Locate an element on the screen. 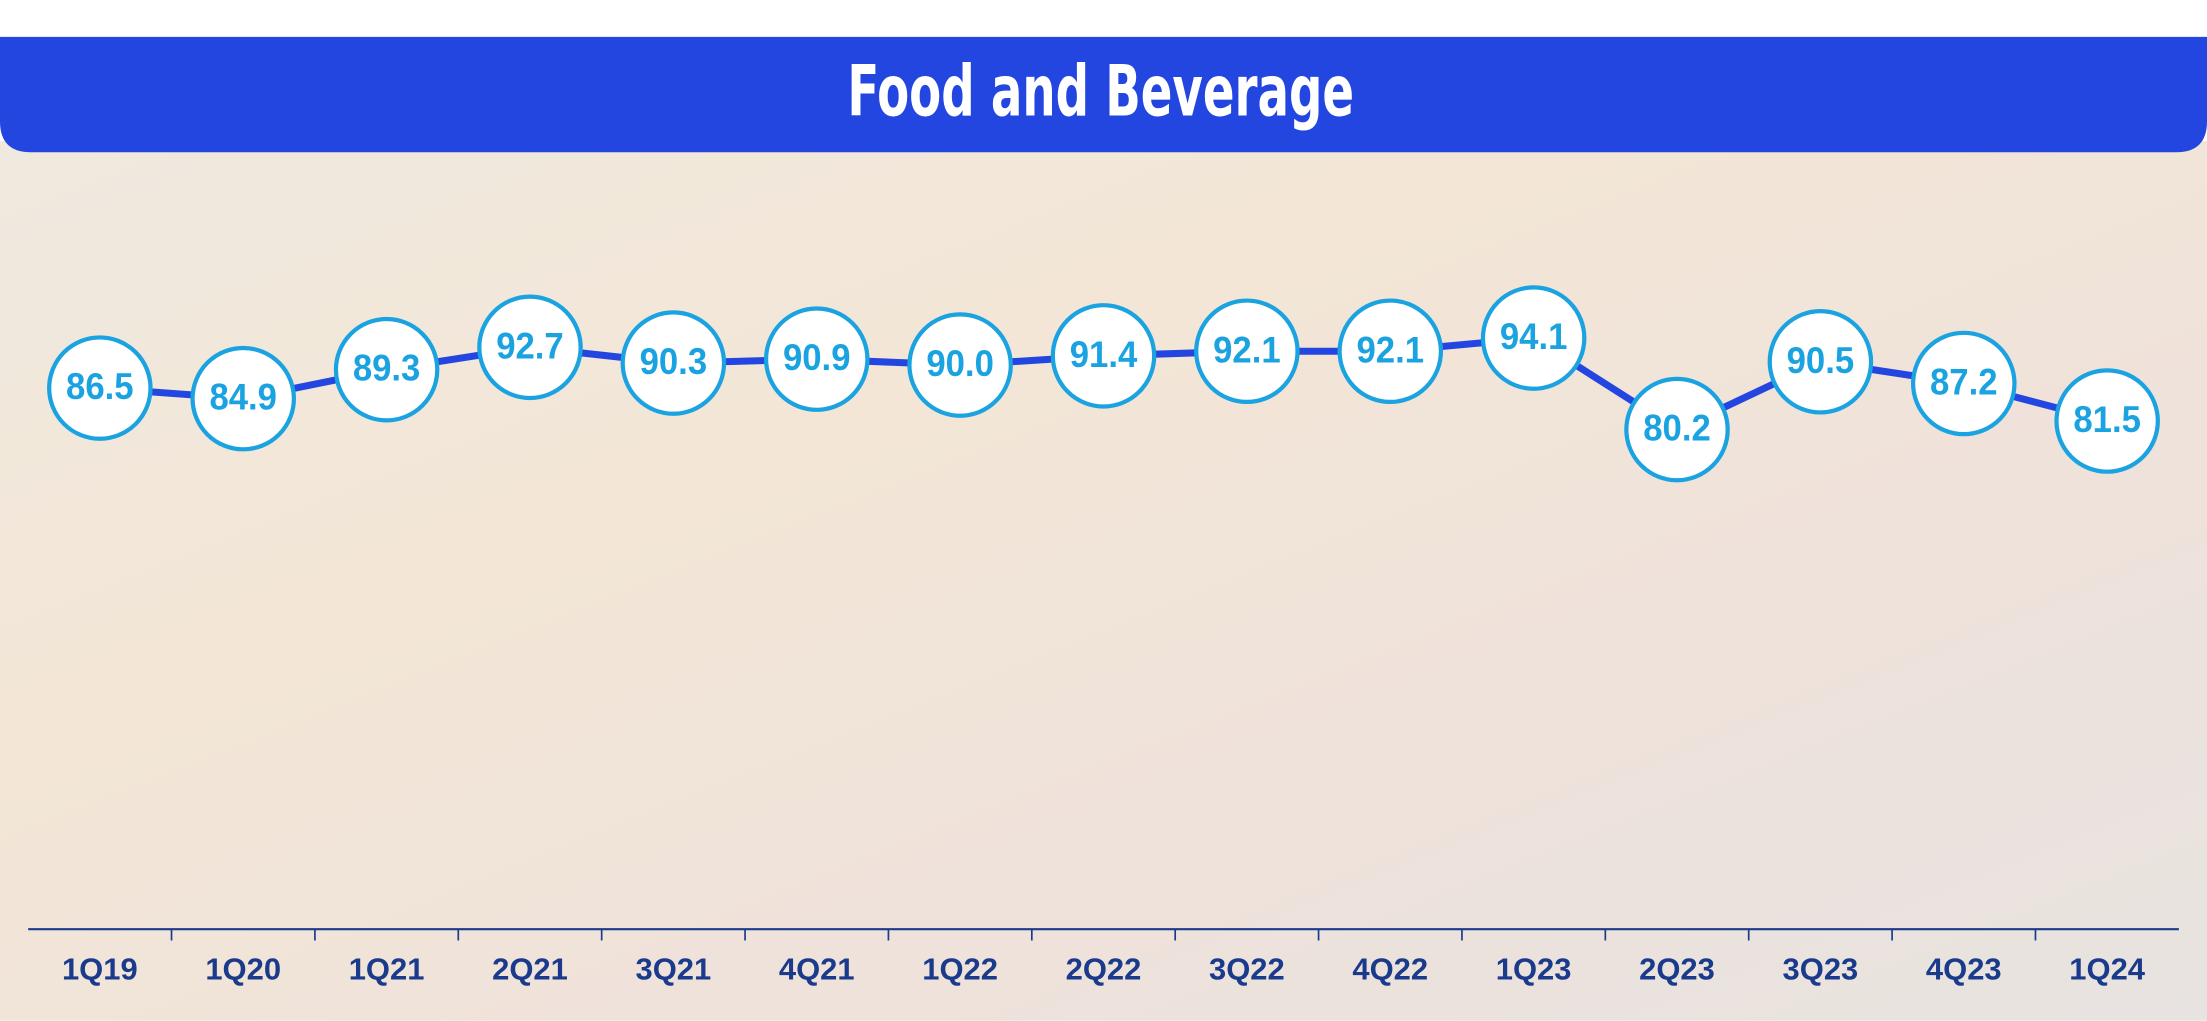 The height and width of the screenshot is (1021, 2207). data-label: 92.7 is located at coordinates (530, 345).